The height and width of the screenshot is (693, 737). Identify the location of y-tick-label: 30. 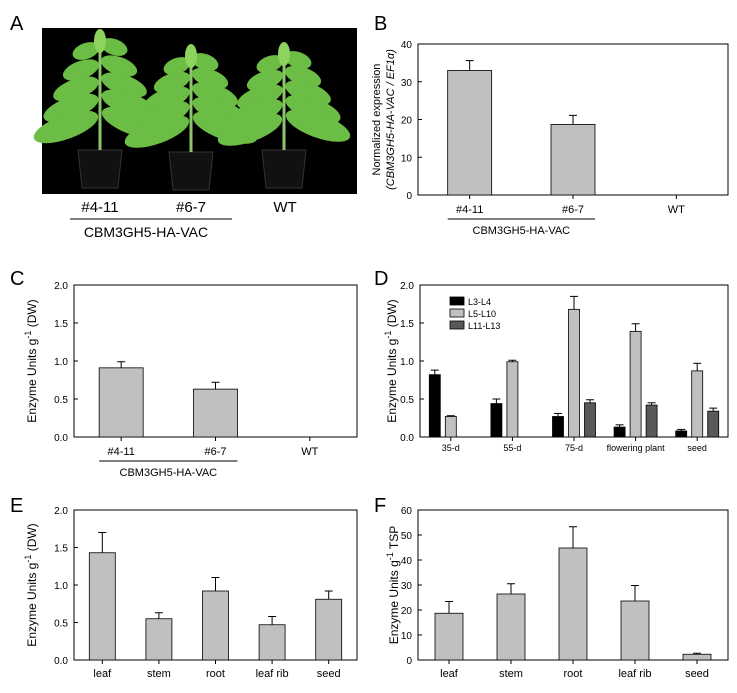
(407, 83).